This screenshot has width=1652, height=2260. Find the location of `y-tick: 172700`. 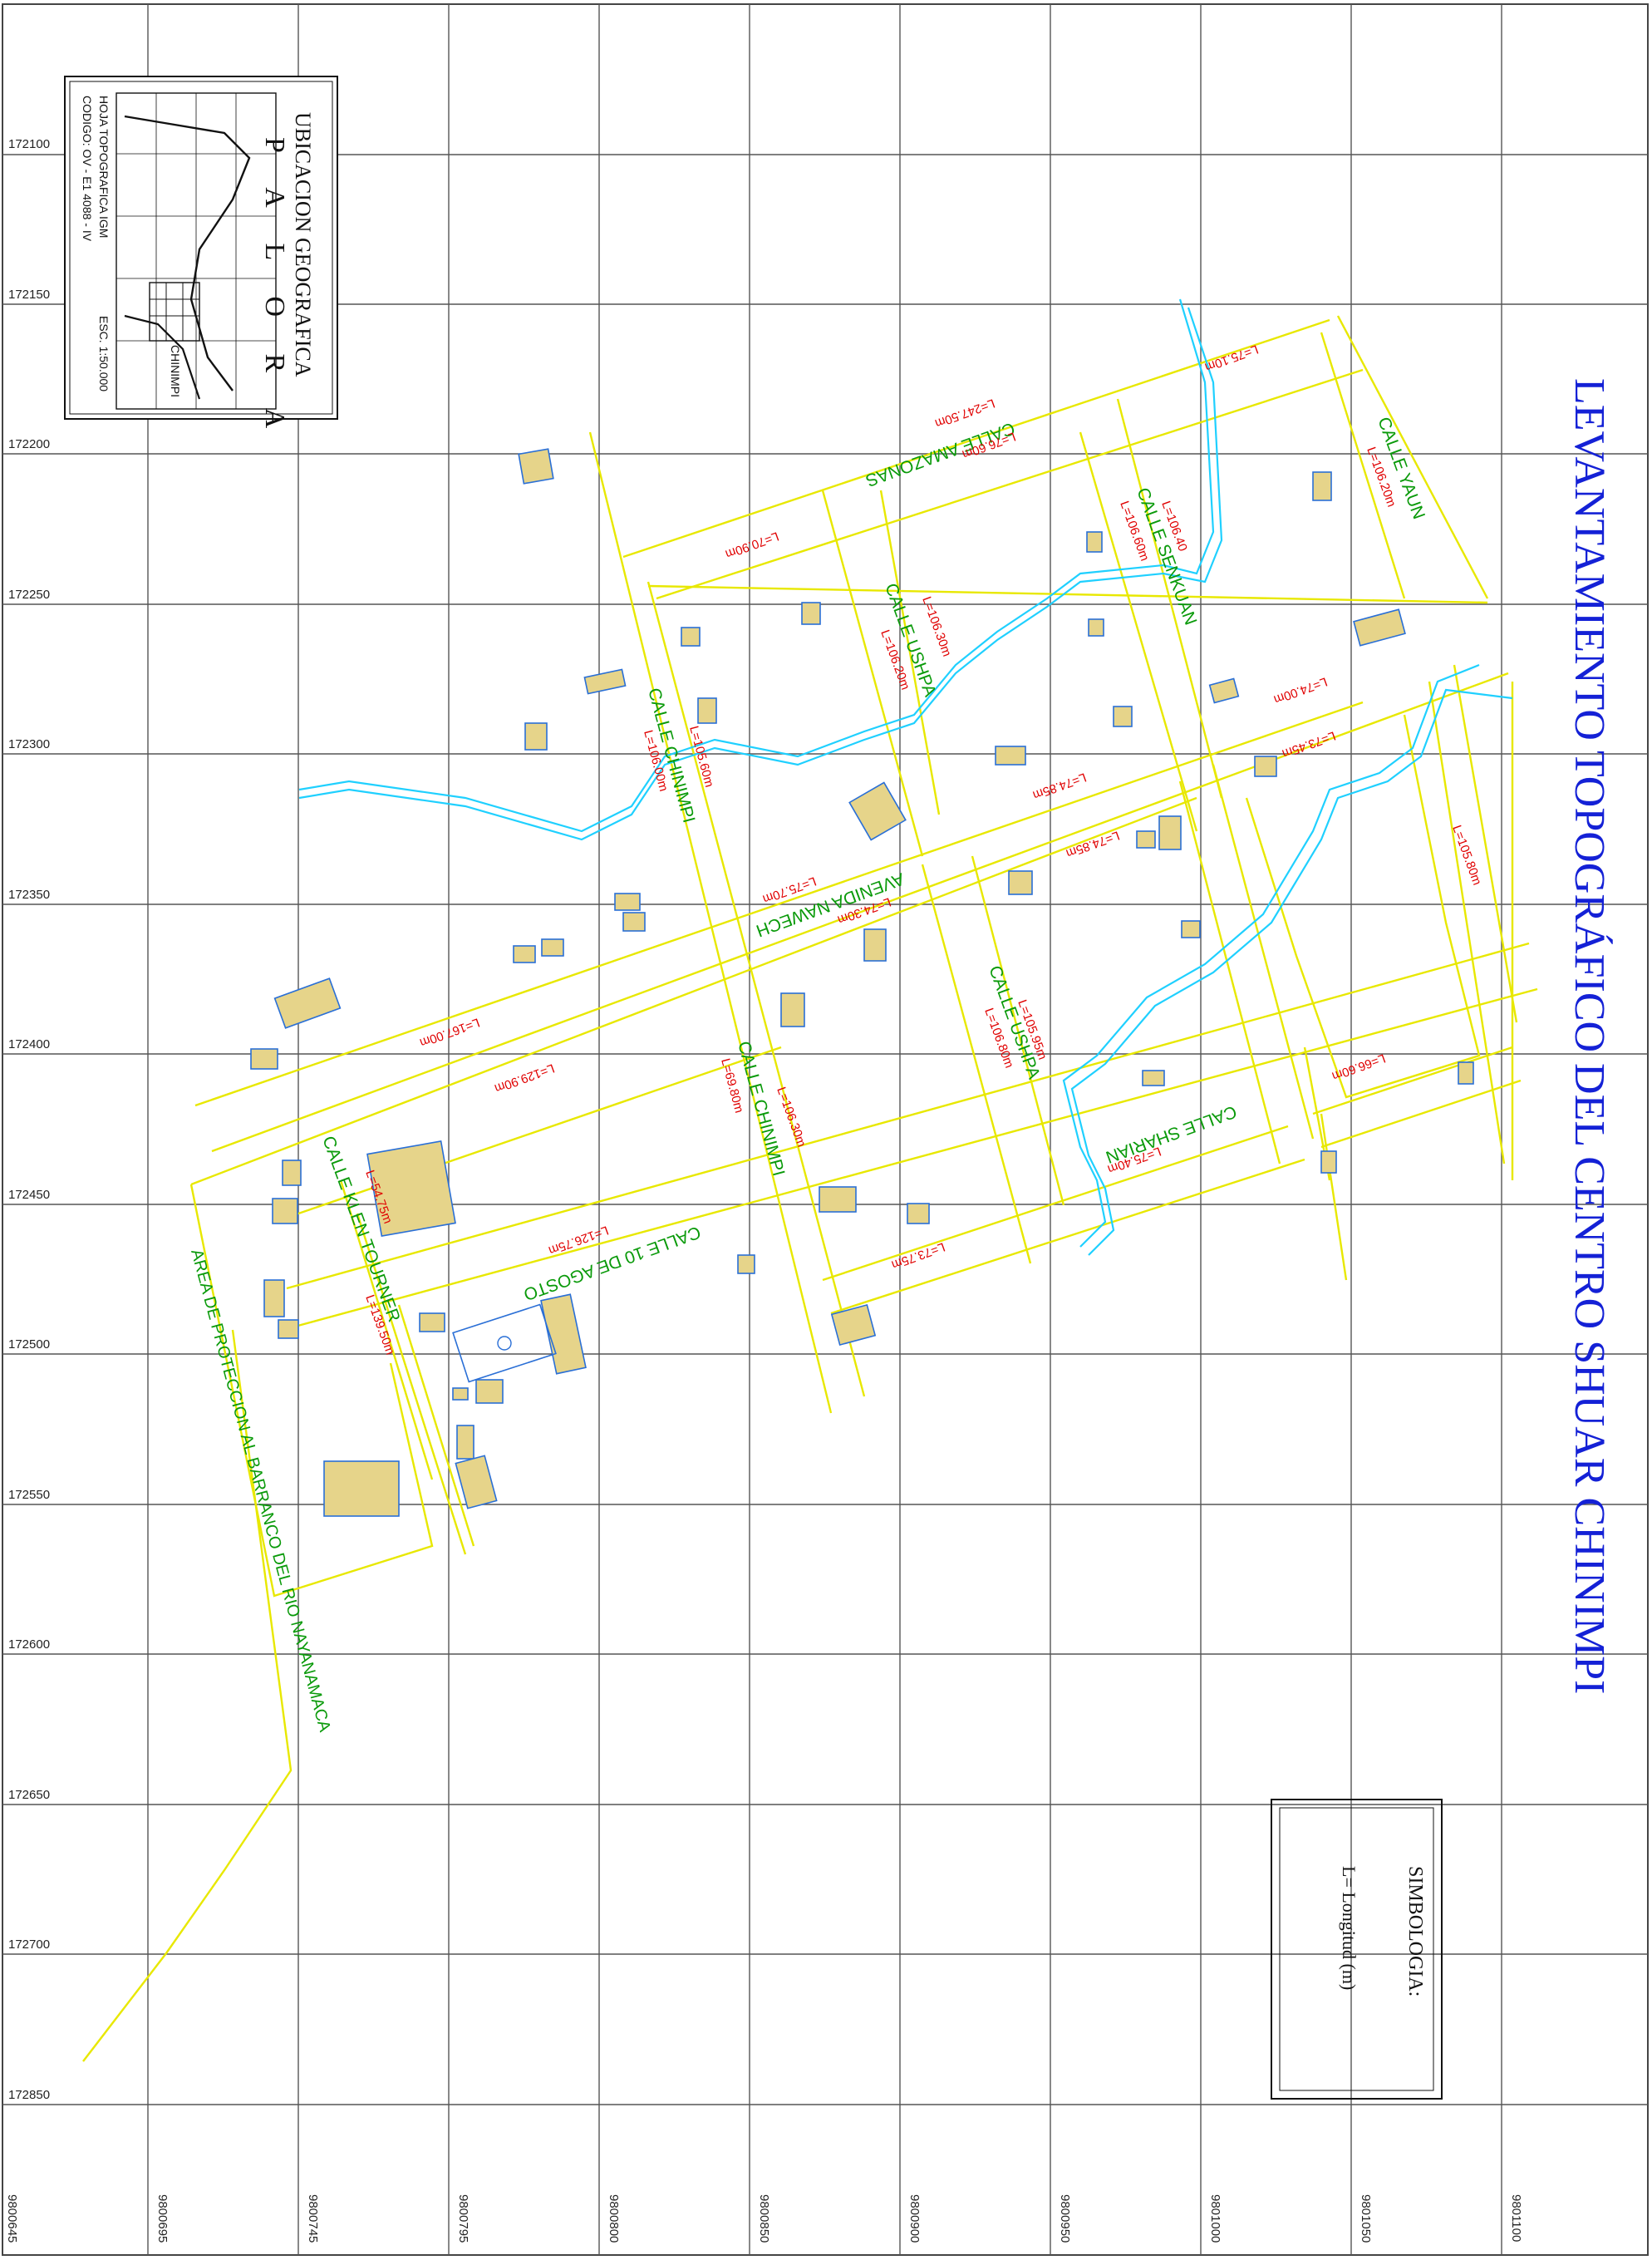

y-tick: 172700 is located at coordinates (29, 1944).